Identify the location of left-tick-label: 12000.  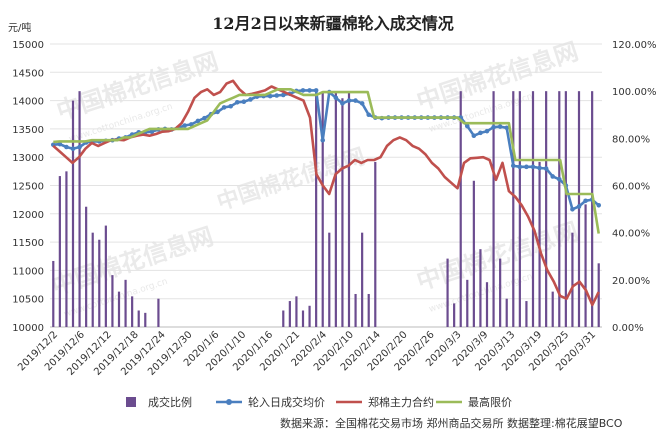
(28, 215).